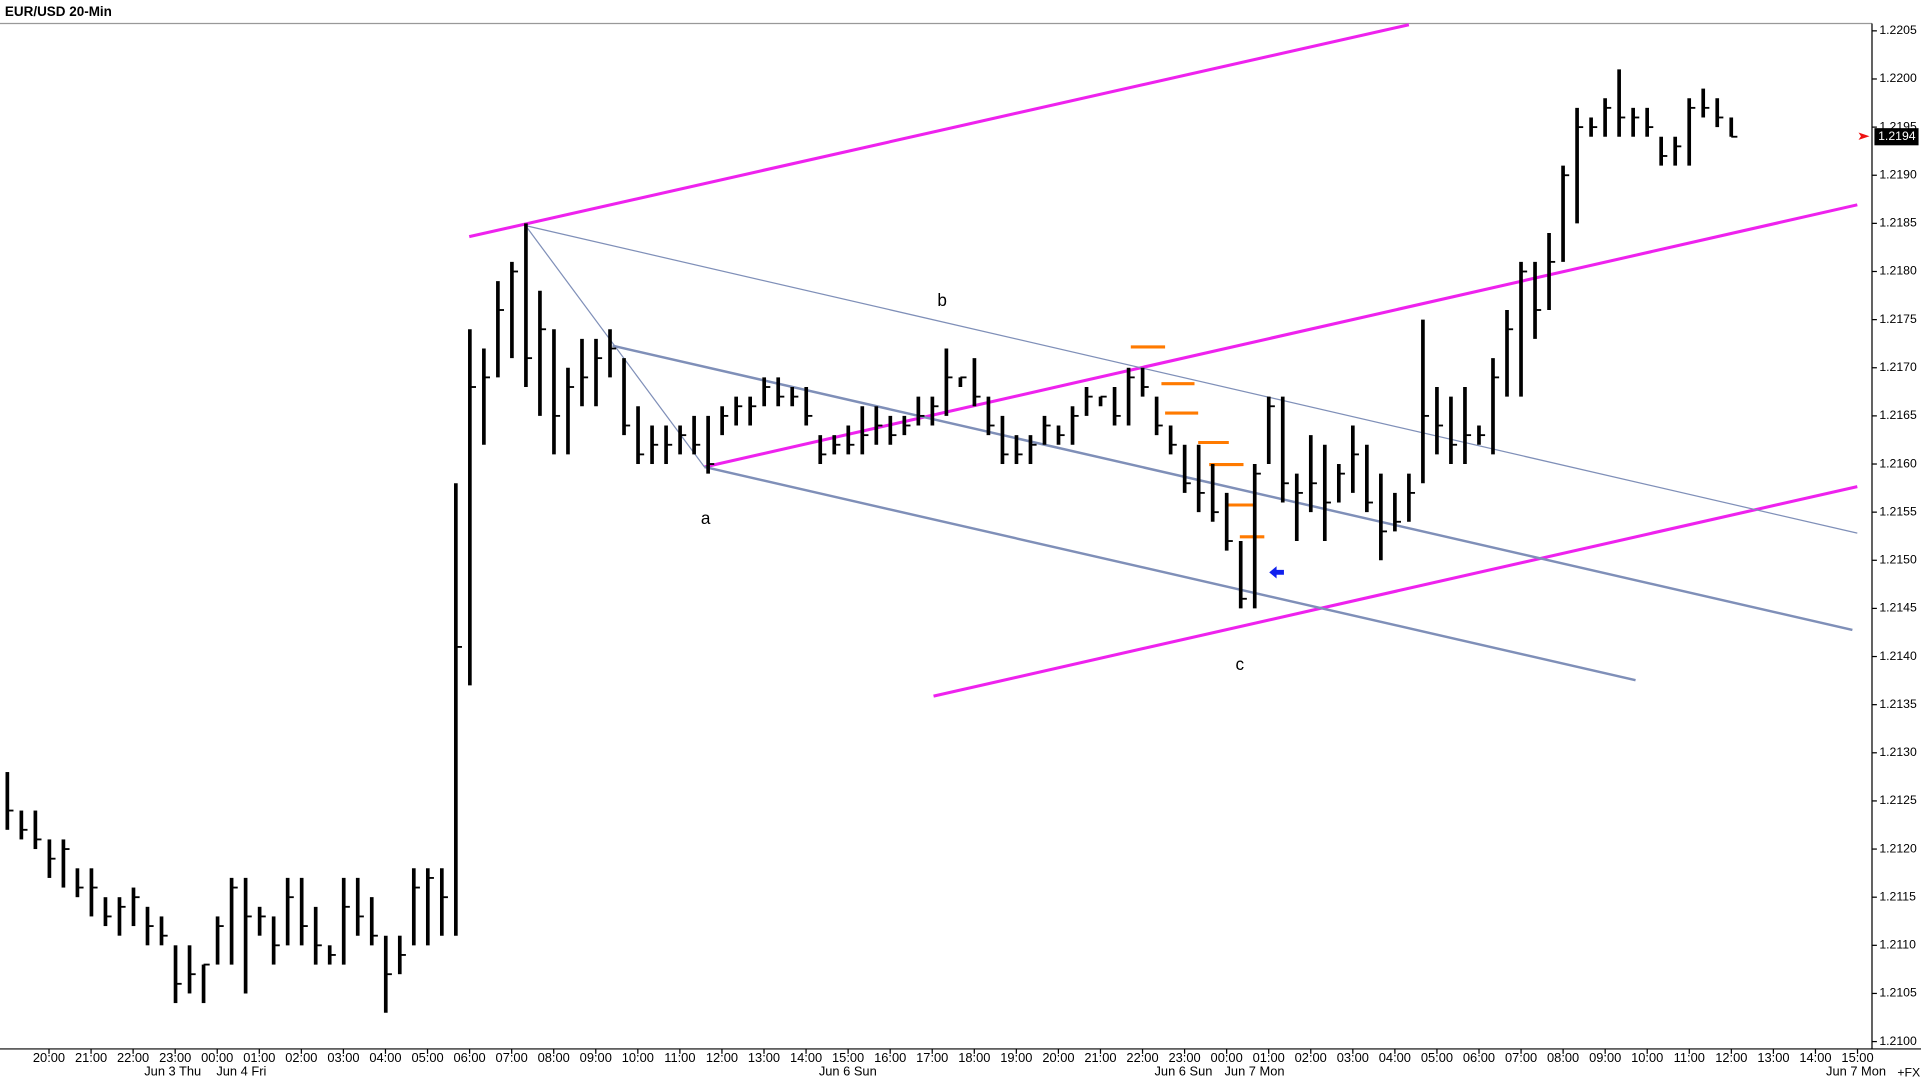  I want to click on y-tick-label: 1.2130, so click(1898, 752).